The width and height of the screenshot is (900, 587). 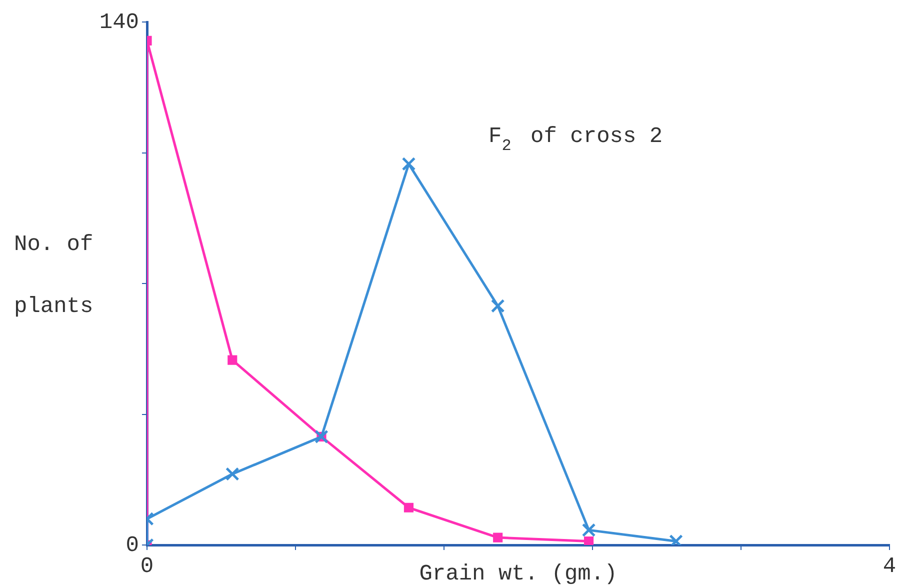 I want to click on x-tick-label: 4, so click(x=889, y=567).